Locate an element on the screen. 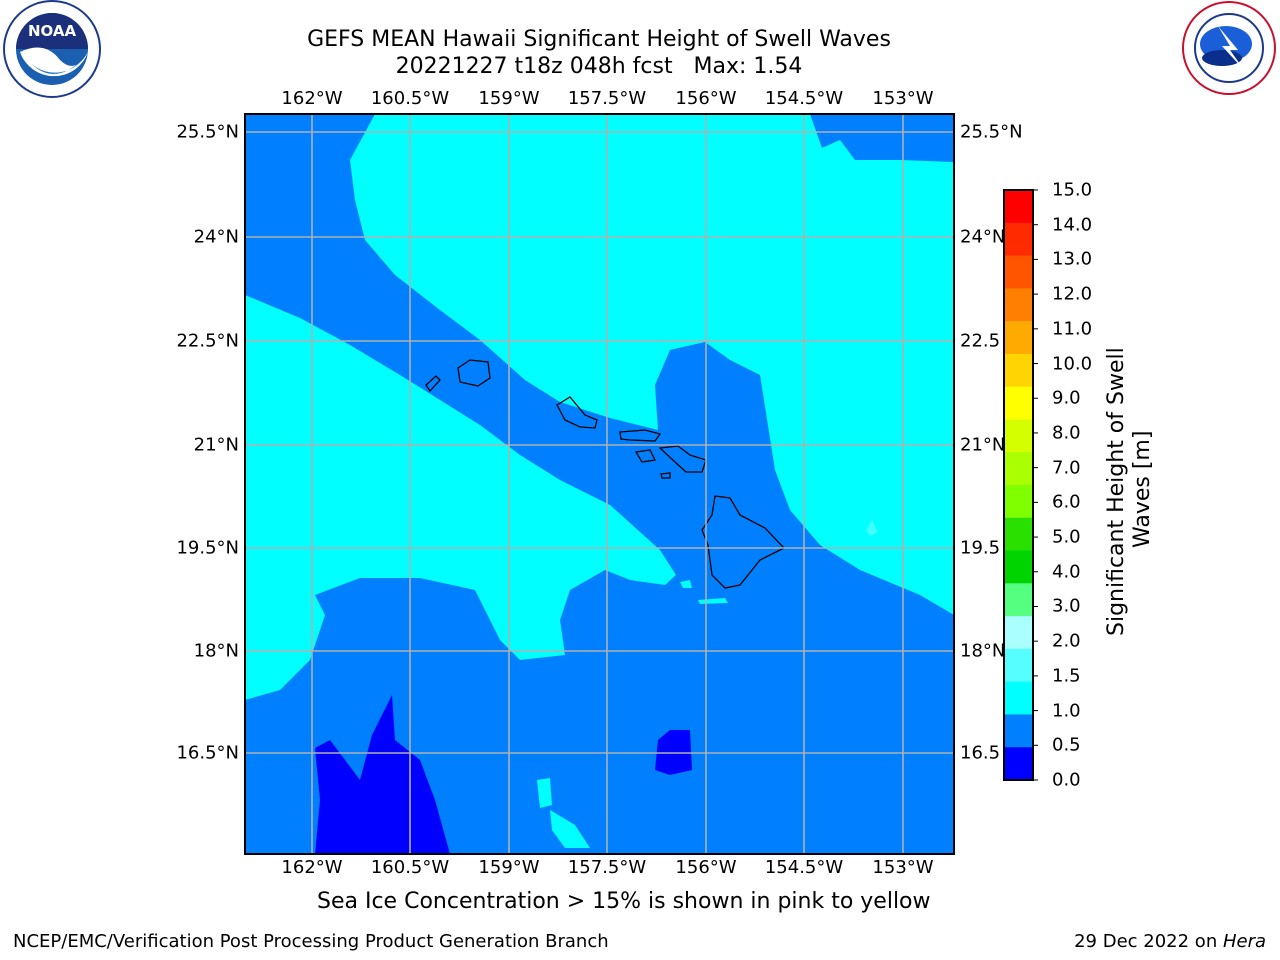  colorbar-frame is located at coordinates (1018, 485).